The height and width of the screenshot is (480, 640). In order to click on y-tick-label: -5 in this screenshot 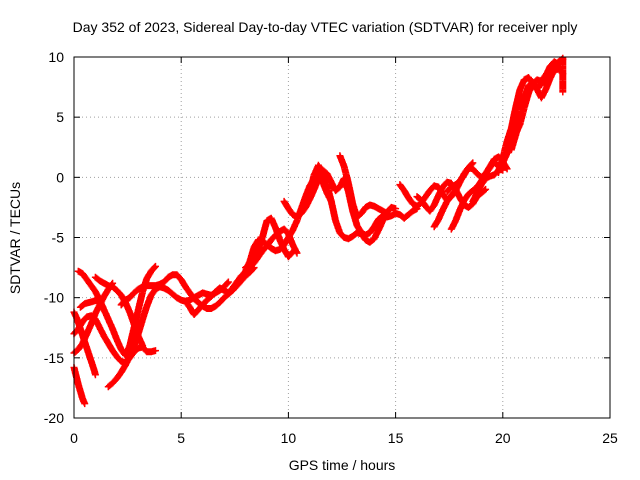, I will do `click(58, 238)`.